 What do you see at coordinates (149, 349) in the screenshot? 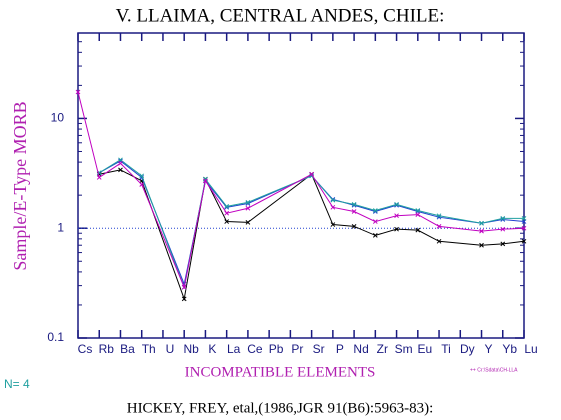
I see `x-tick-label: Th` at bounding box center [149, 349].